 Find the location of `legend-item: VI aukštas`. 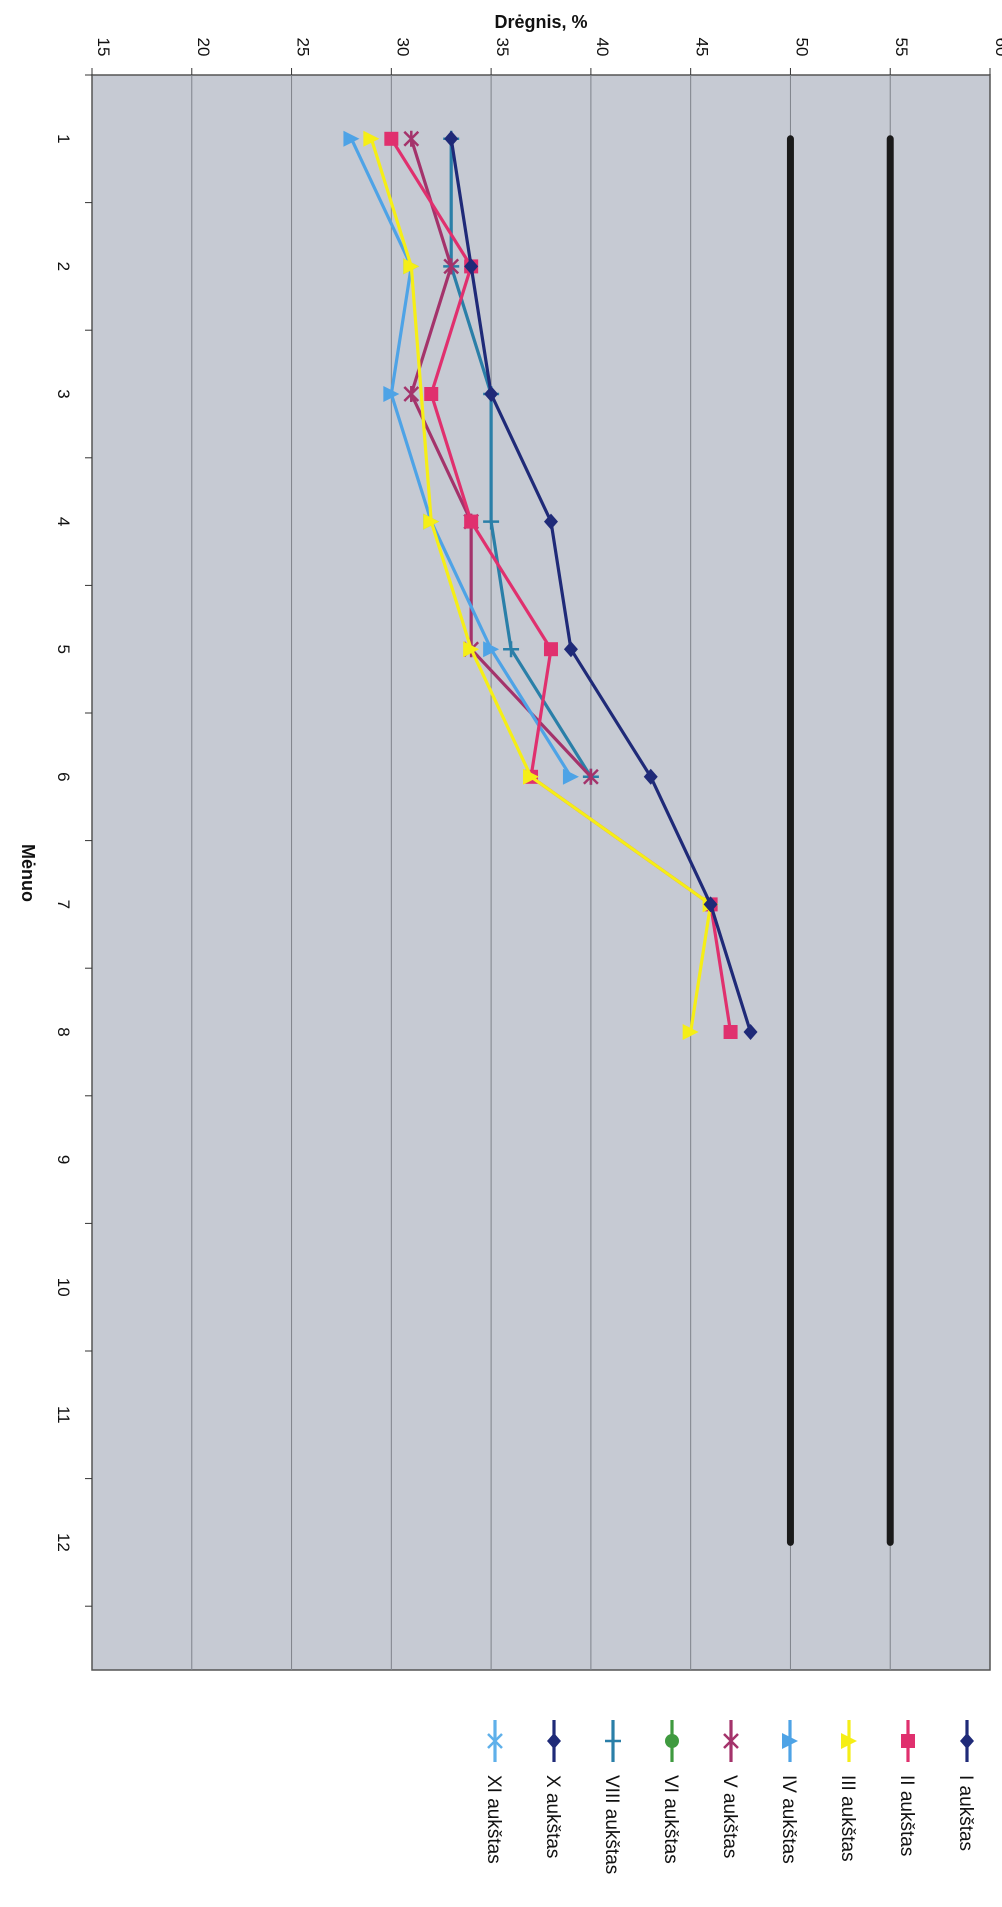

legend-item: VI aukštas is located at coordinates (670, 1792).